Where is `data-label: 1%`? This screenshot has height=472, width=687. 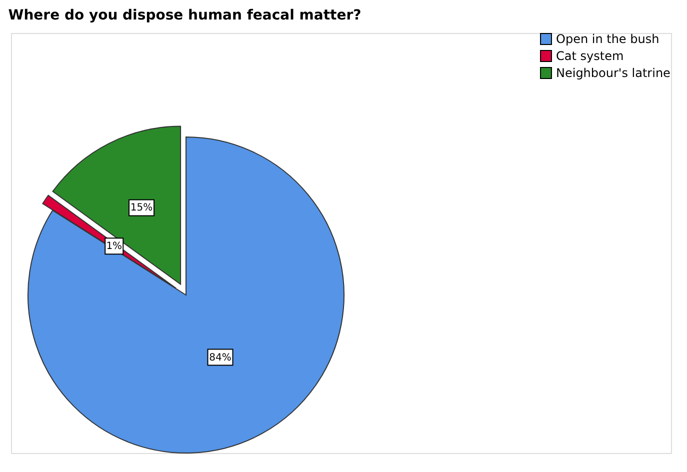
data-label: 1% is located at coordinates (114, 246).